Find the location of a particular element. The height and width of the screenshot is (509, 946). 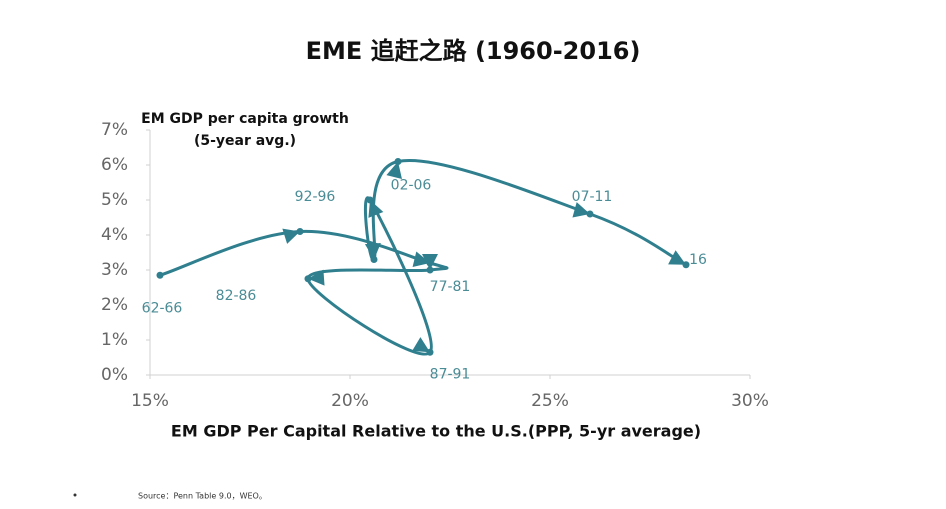

y-tick-label: 2% is located at coordinates (114, 305).